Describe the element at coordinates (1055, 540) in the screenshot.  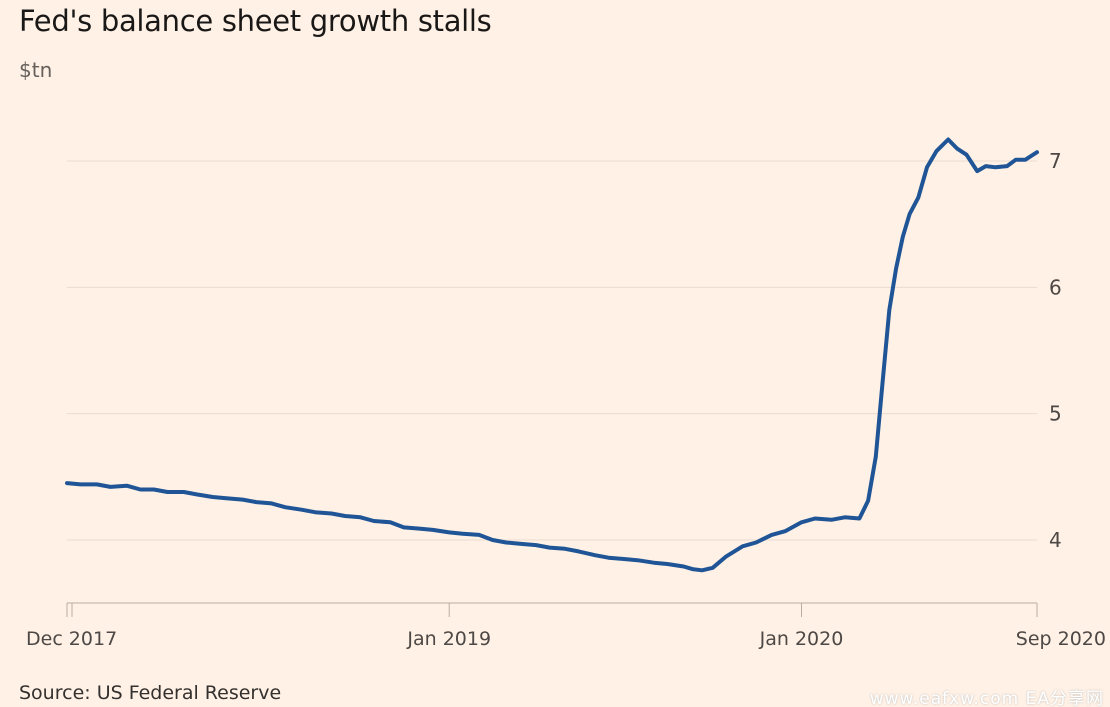
I see `y-tick-label: 4` at that location.